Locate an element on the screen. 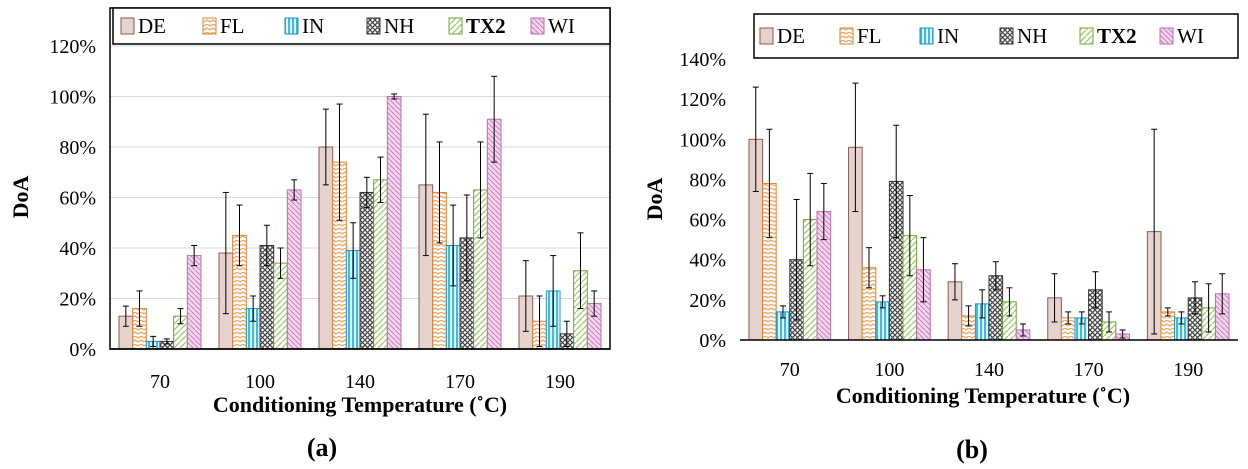  y-axis-title: DoA is located at coordinates (654, 199).